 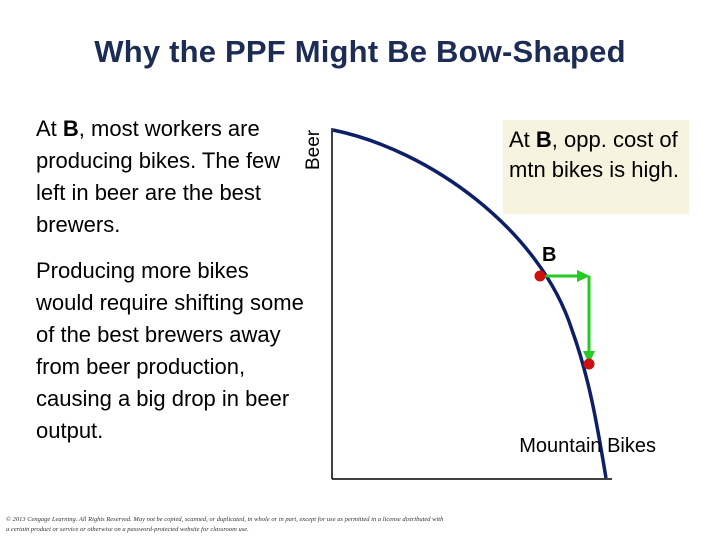 I want to click on callout-prefix: At, so click(x=522, y=139).